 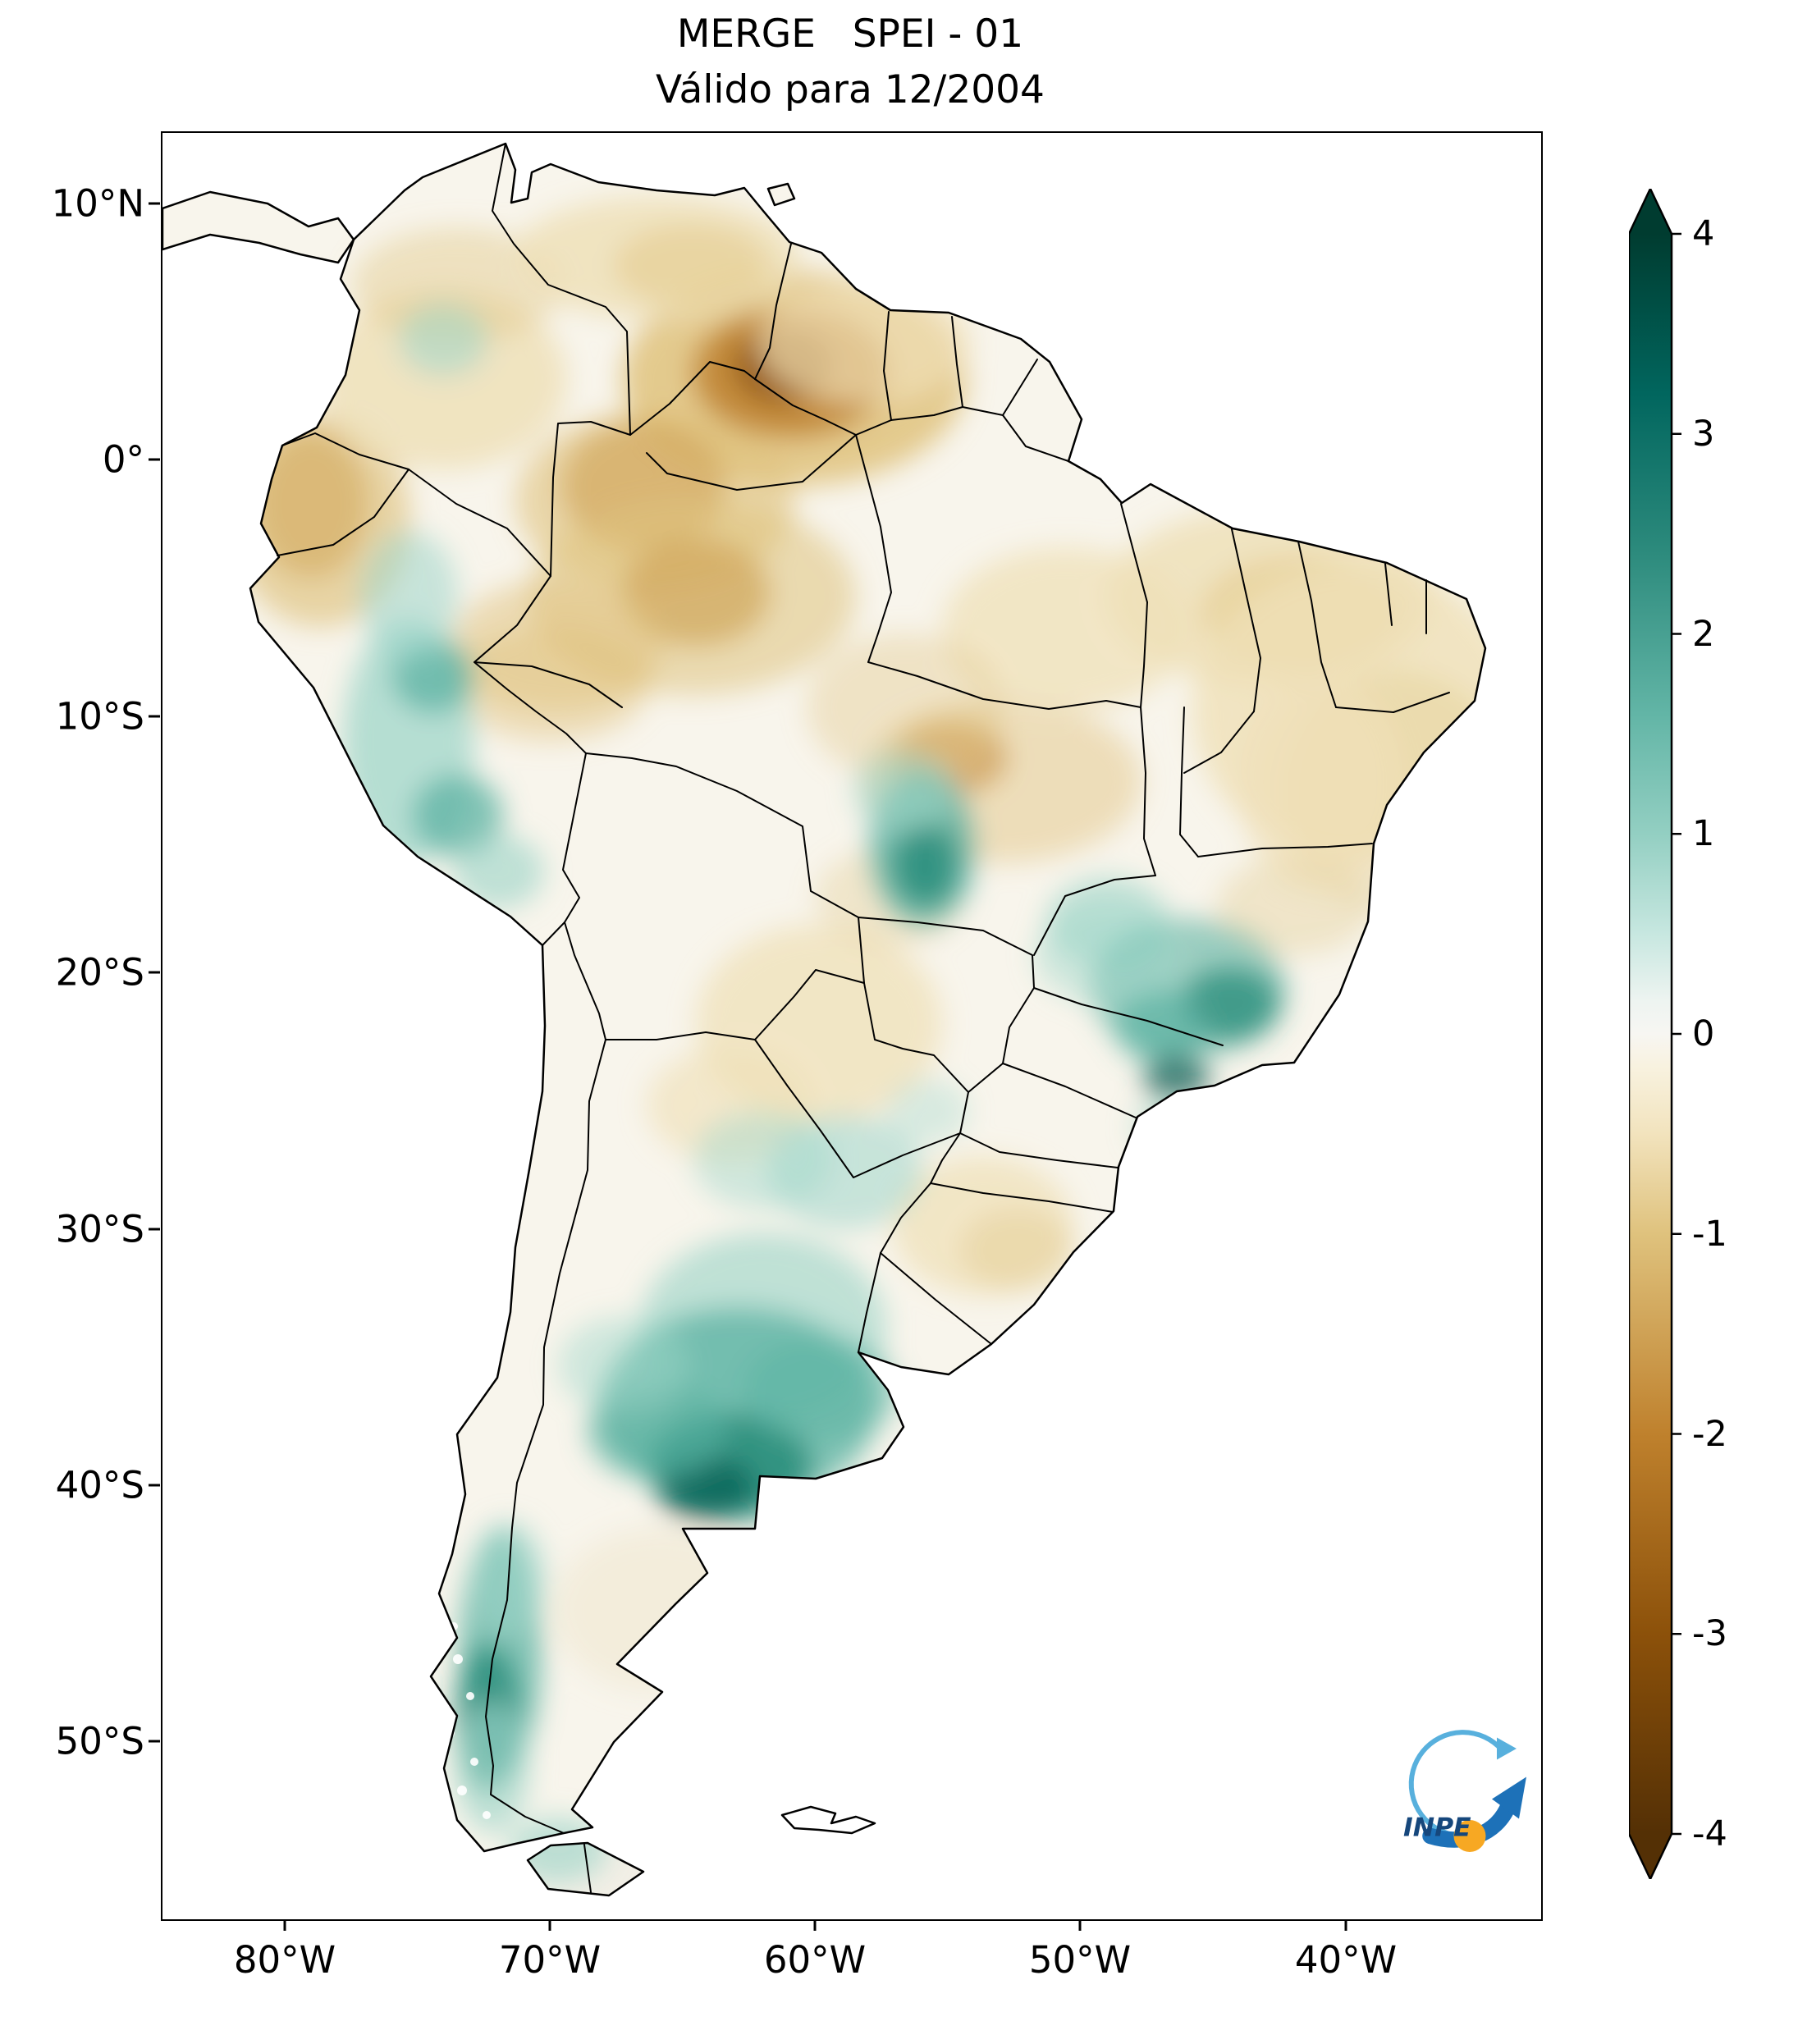 I want to click on cbar-tick-m2: -2, so click(x=1709, y=1434).